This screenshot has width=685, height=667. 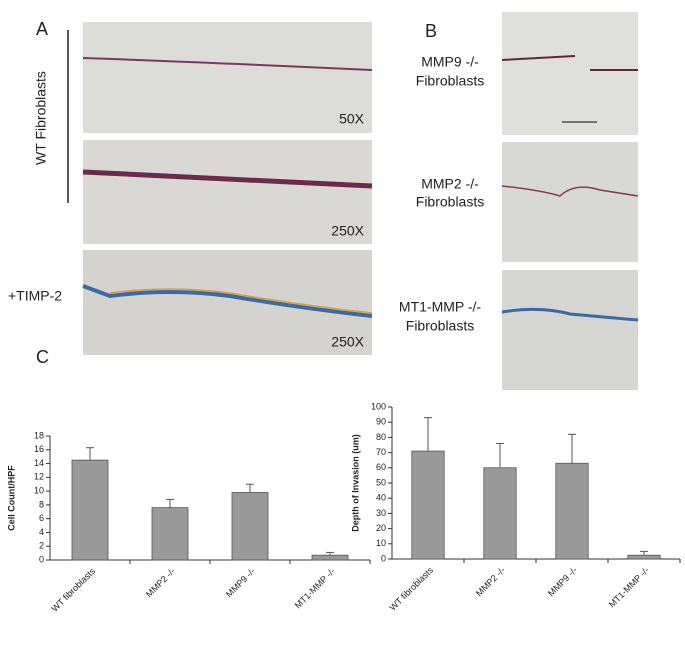 I want to click on y-tick-label: 8, so click(x=41, y=504).